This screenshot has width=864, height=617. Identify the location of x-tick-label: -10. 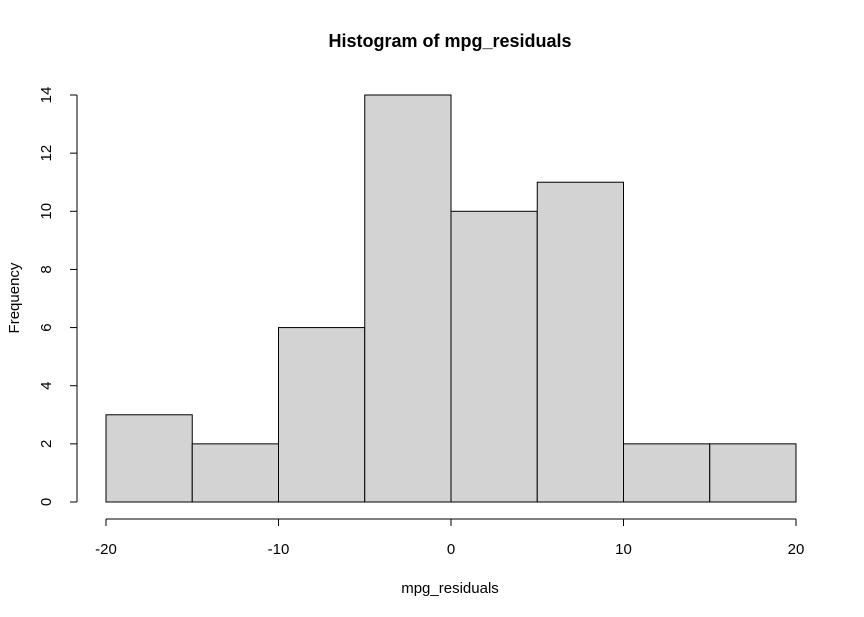
(279, 549).